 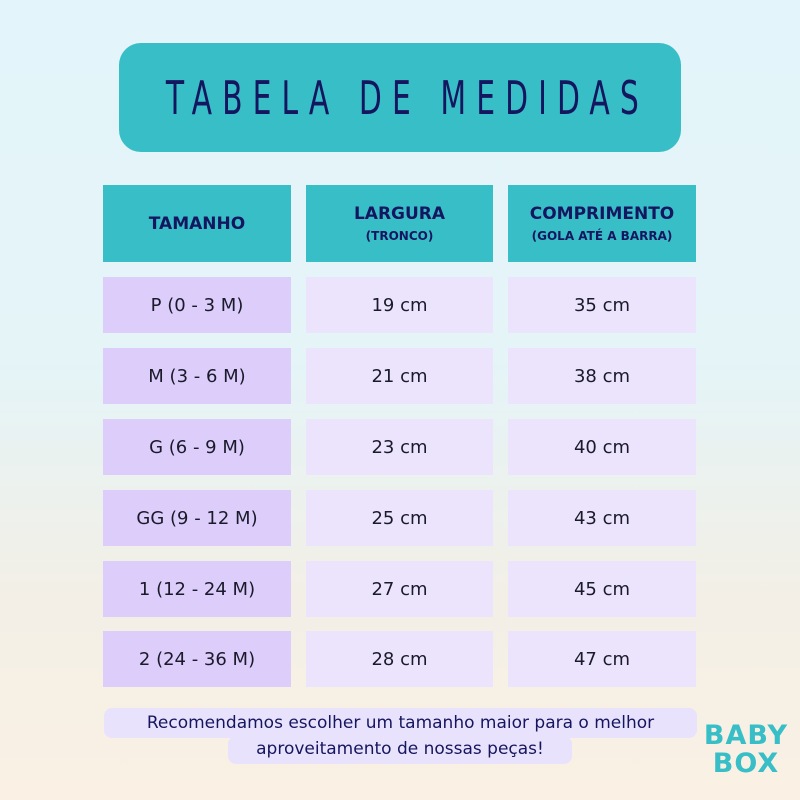 What do you see at coordinates (197, 305) in the screenshot?
I see `cell-size: P (0 - 3 M)` at bounding box center [197, 305].